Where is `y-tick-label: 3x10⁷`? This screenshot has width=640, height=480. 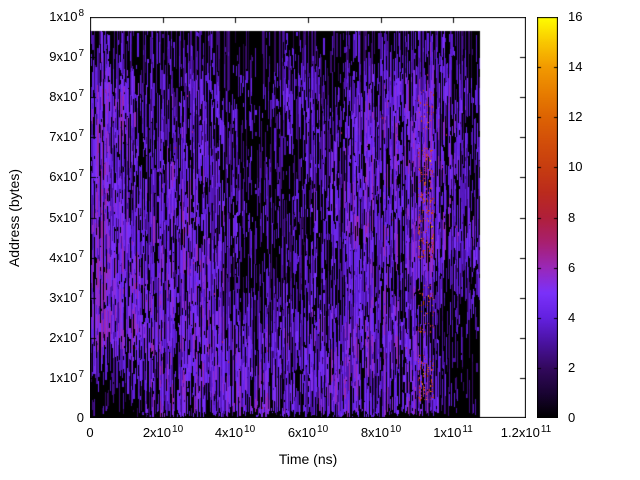
y-tick-label: 3x10⁷ is located at coordinates (66, 296).